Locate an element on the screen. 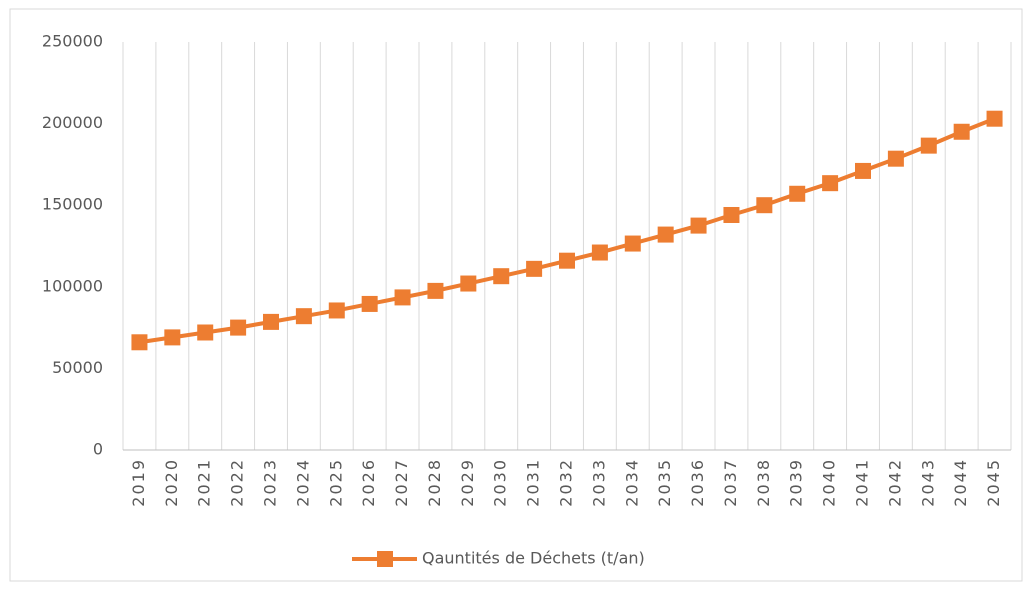  x-tick-label: 2026 is located at coordinates (368, 482).